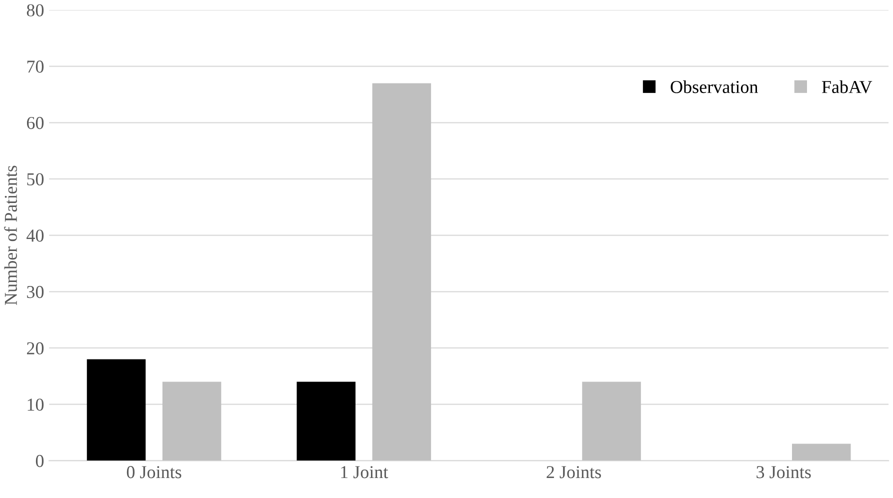 The height and width of the screenshot is (498, 893). Describe the element at coordinates (847, 87) in the screenshot. I see `legend-label: FabAV` at that location.